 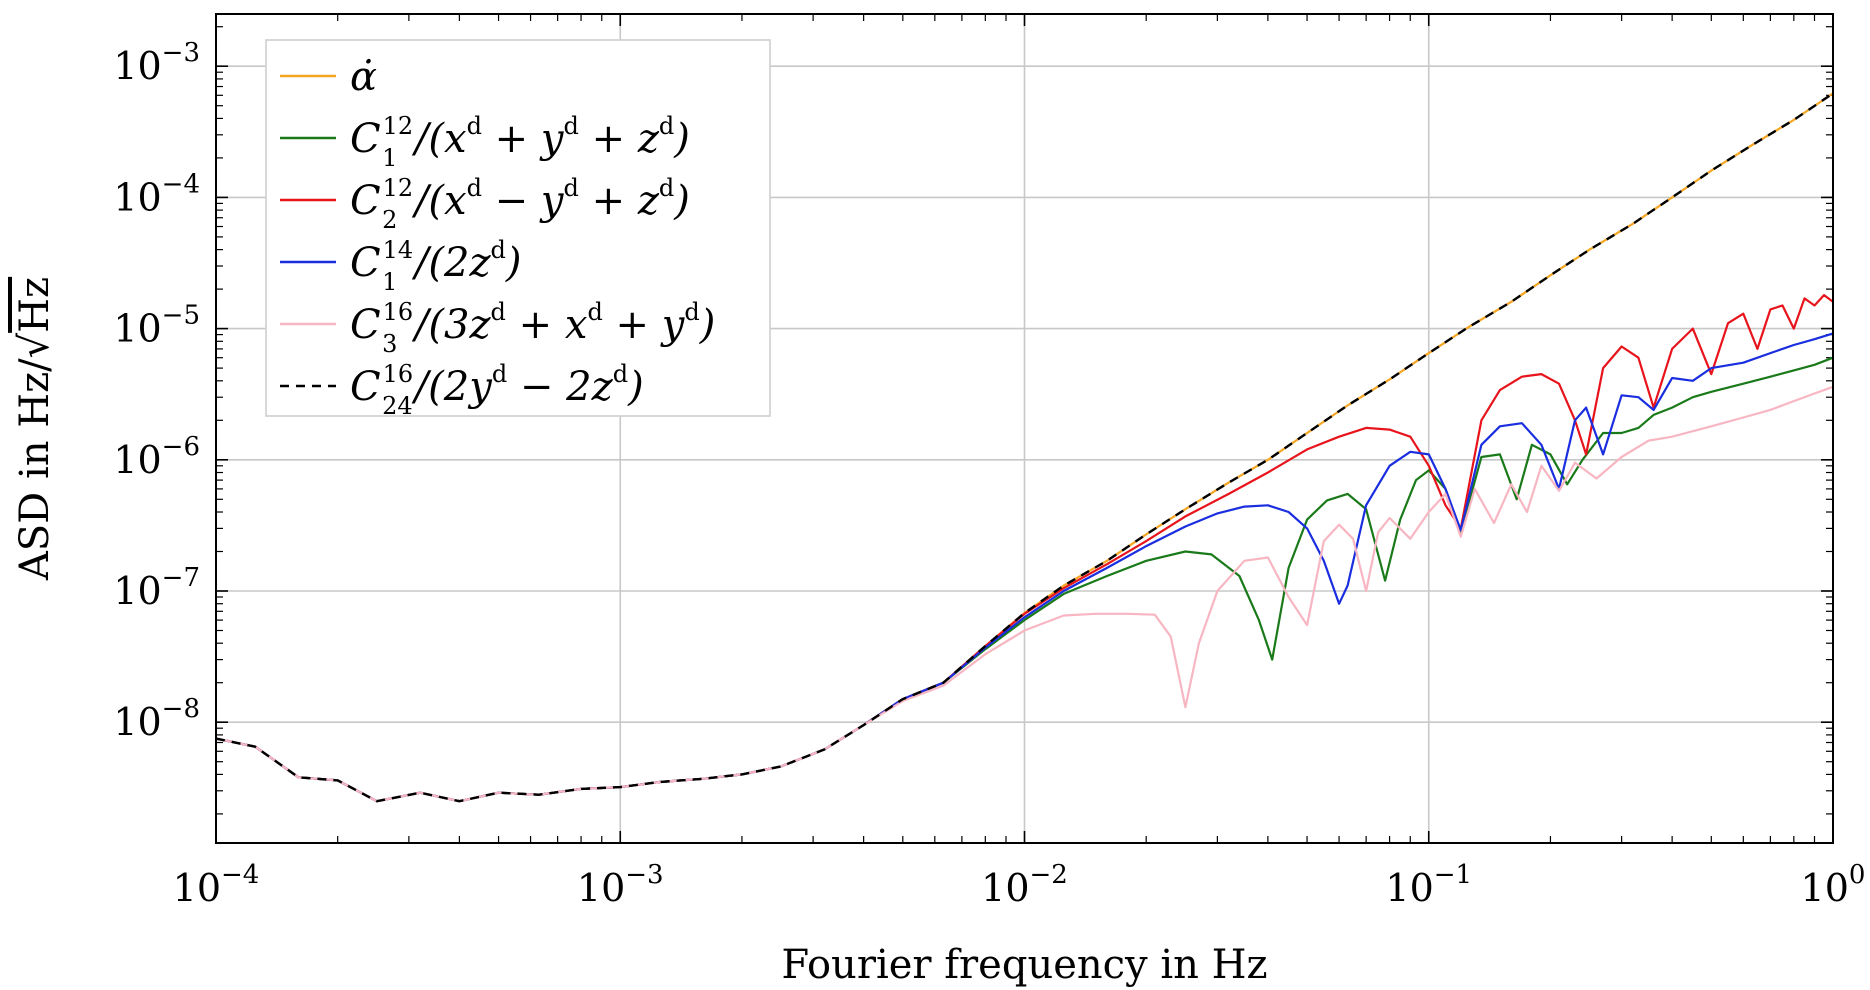 What do you see at coordinates (389, 220) in the screenshot?
I see `legend-subscript: 2` at bounding box center [389, 220].